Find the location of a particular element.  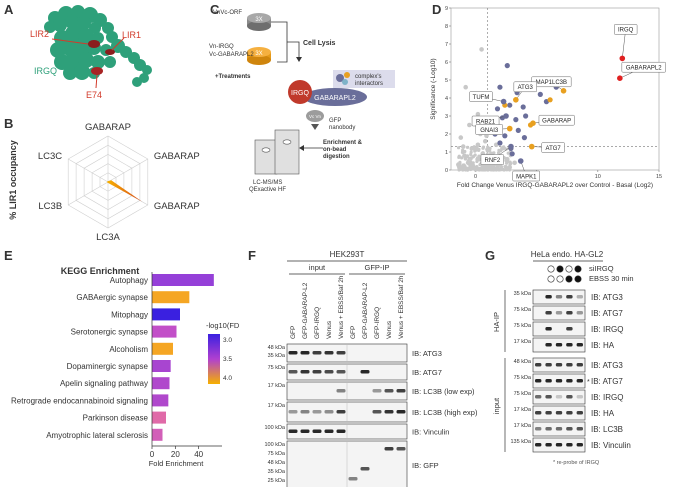

svg-text: Vc Vn is located at coordinates (315, 116).